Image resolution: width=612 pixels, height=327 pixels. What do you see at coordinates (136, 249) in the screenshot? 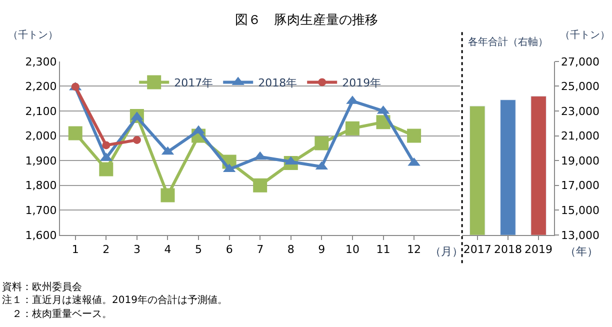
I see `x-tick-label: 3` at bounding box center [136, 249].